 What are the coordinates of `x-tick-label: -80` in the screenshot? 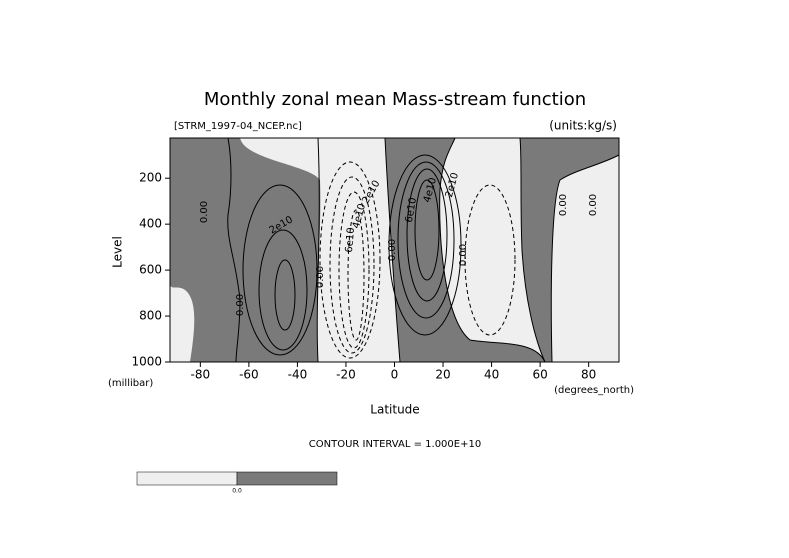 It's located at (201, 375).